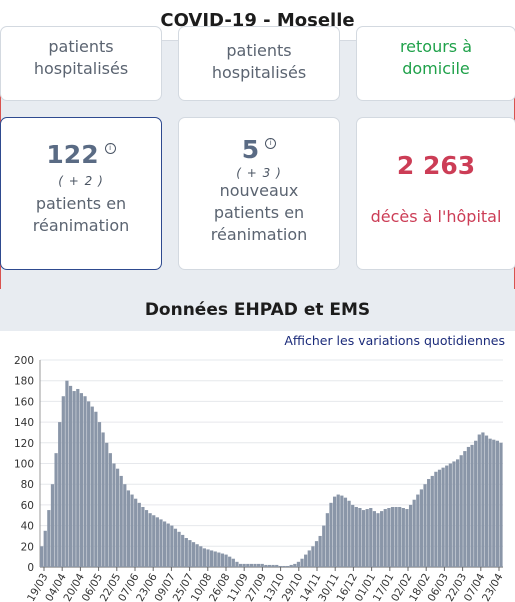 Image resolution: width=515 pixels, height=602 pixels. Describe the element at coordinates (27, 485) in the screenshot. I see `y-tick-label: 80` at that location.